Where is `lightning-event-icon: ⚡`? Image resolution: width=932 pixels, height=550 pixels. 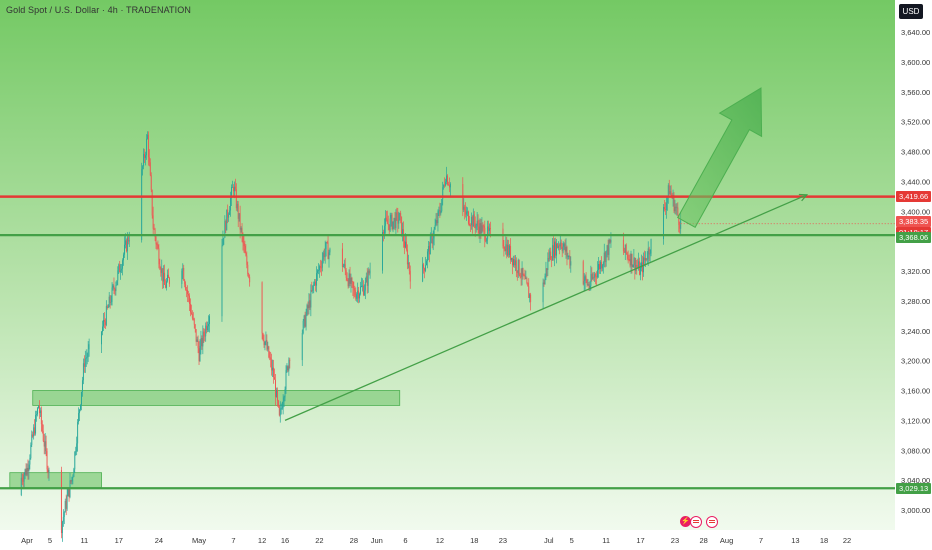
lightning-event-icon: ⚡ is located at coordinates (685, 521).